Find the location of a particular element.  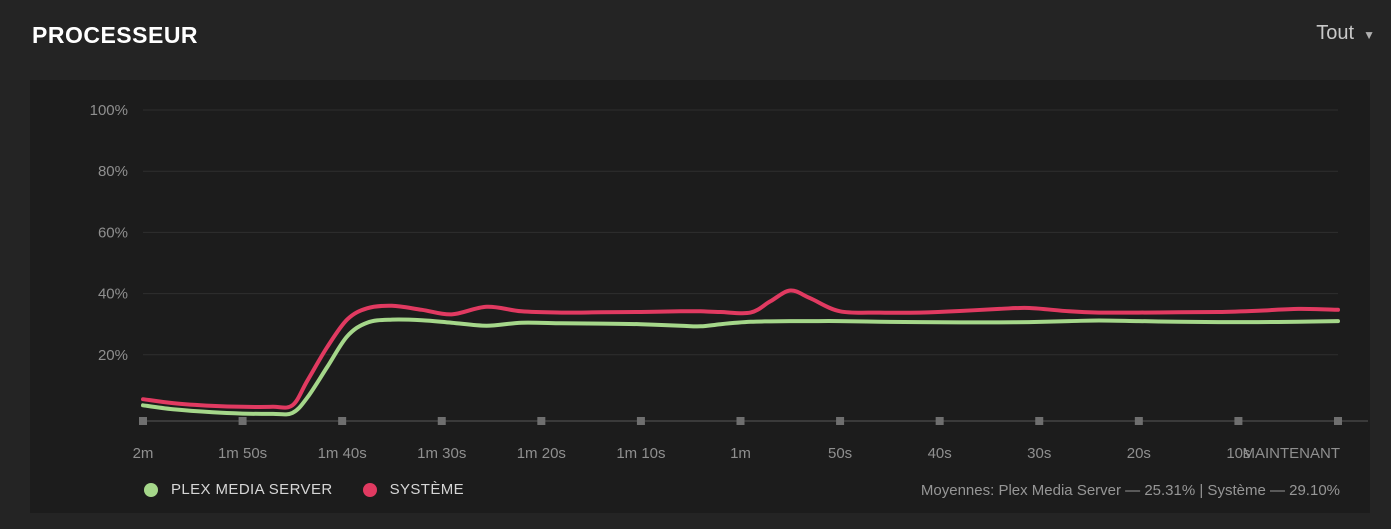

chart-legend: PLEX MEDIA SERVER SYSTÈME is located at coordinates (304, 489).